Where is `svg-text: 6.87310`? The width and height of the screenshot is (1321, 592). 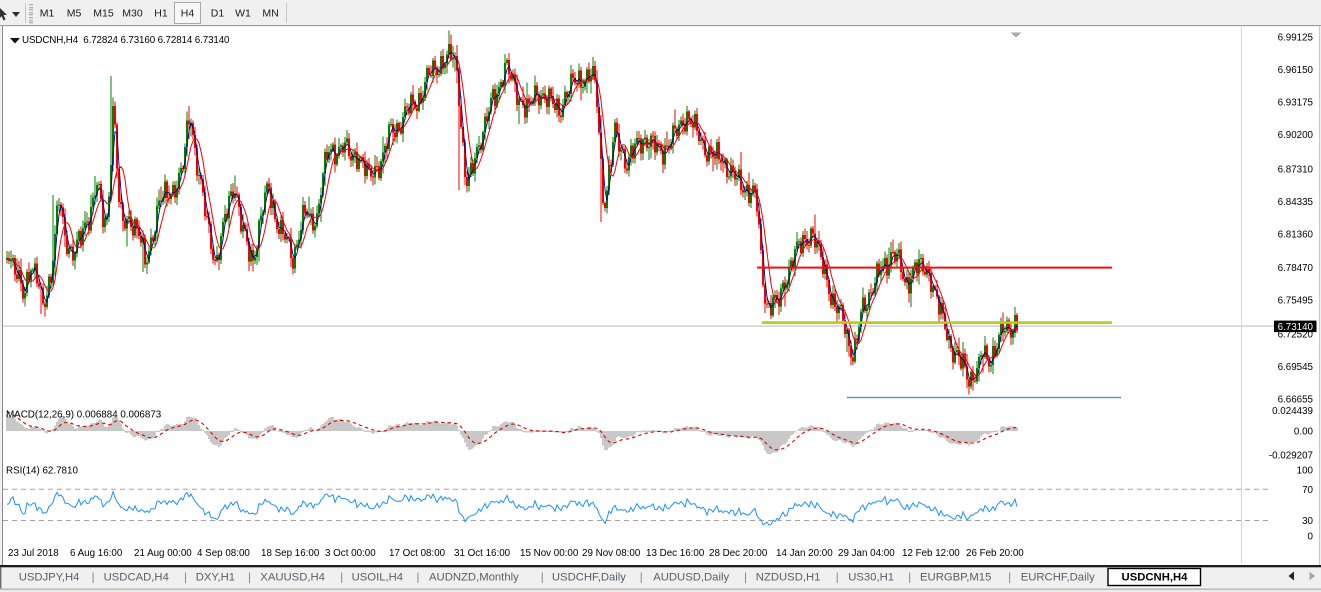
svg-text: 6.87310 is located at coordinates (1296, 169).